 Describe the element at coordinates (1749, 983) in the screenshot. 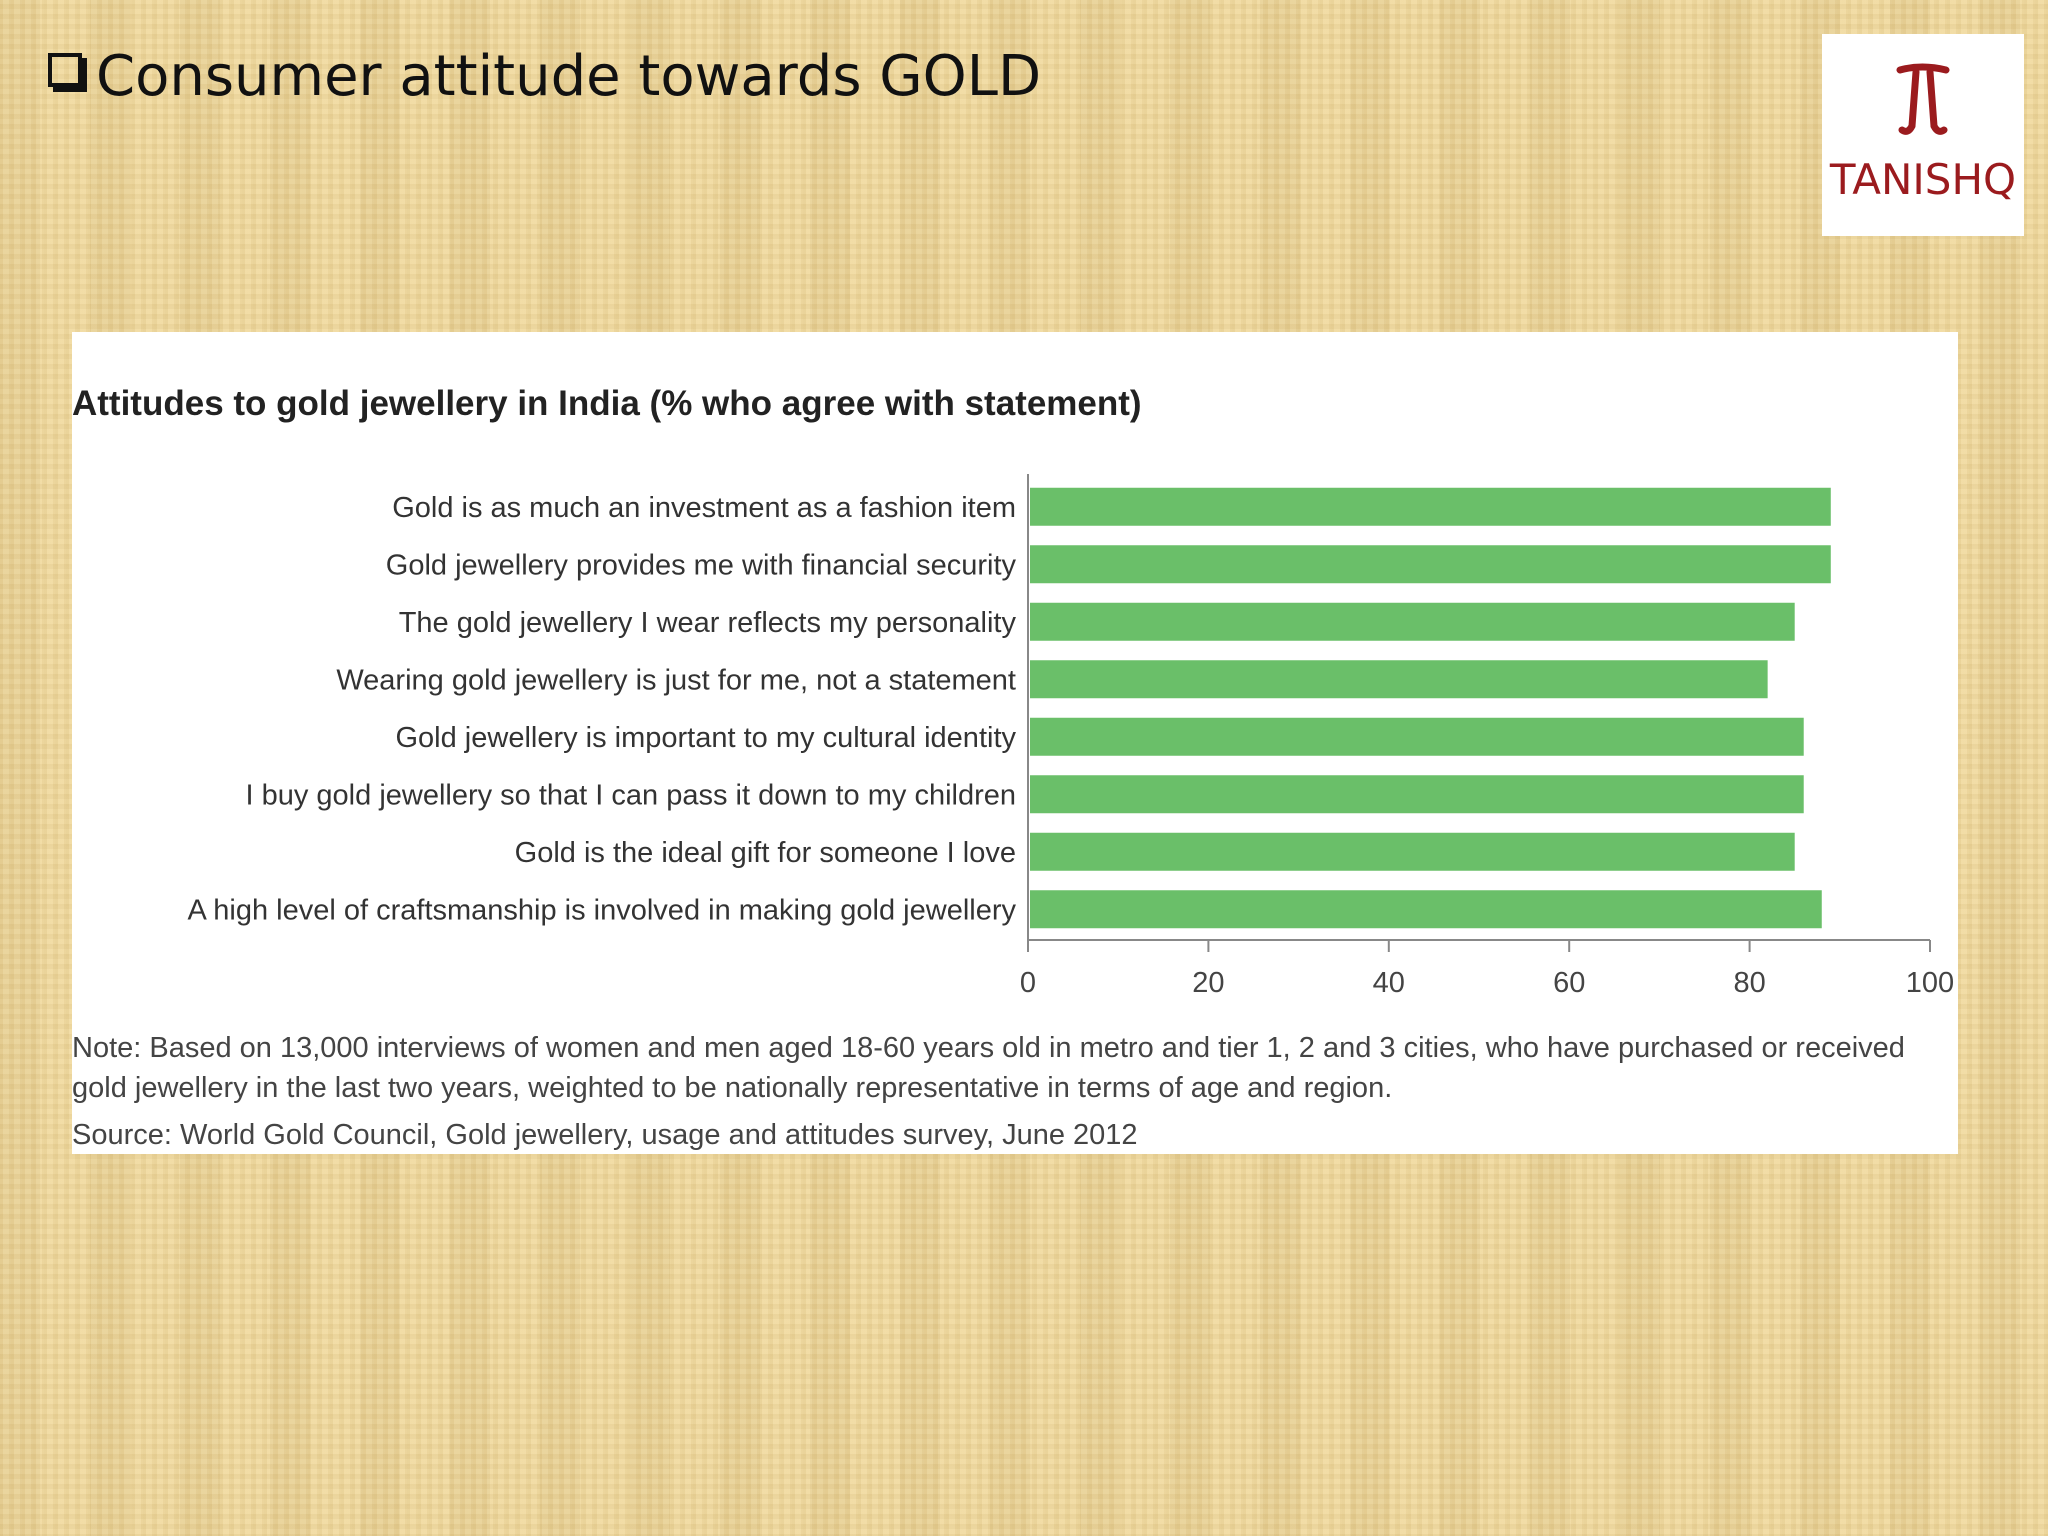

I see `x-tick-label: 80` at that location.